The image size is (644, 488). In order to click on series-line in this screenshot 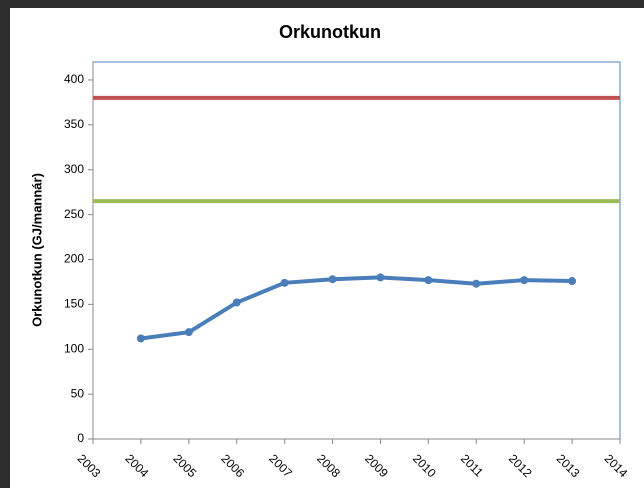, I will do `click(356, 308)`.